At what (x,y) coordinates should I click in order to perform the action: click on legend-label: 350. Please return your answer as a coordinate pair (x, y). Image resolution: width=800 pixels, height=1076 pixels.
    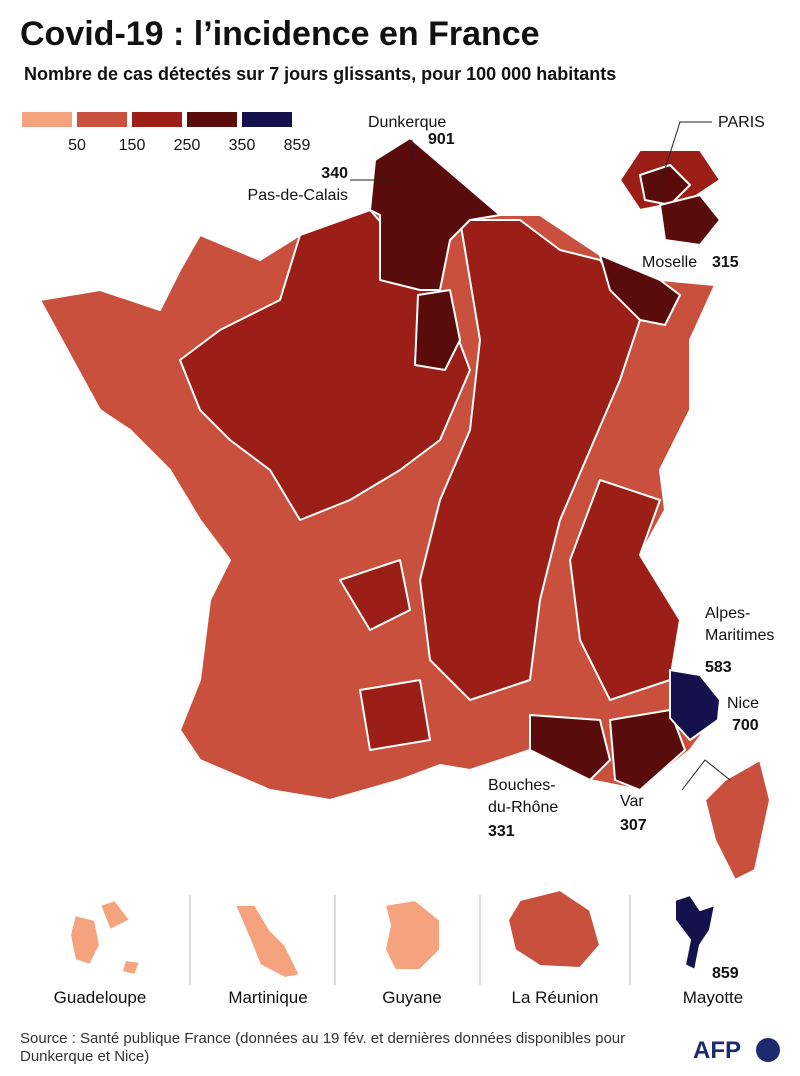
    Looking at the image, I should click on (242, 145).